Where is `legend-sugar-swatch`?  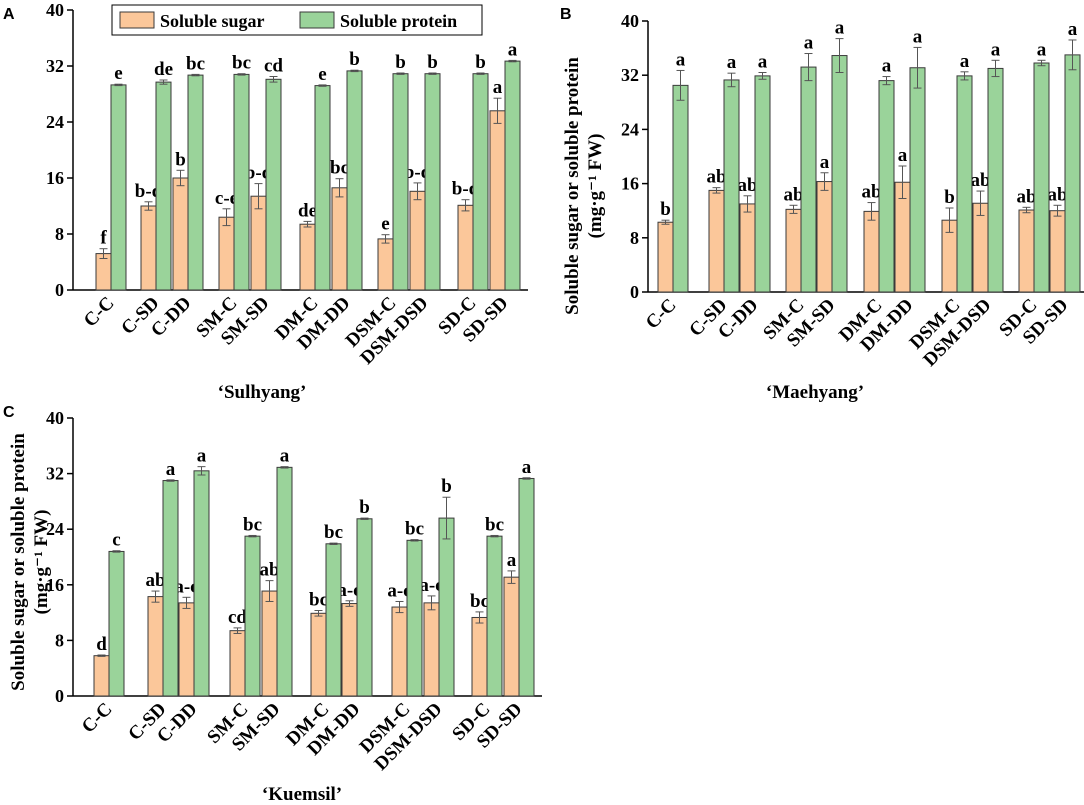 legend-sugar-swatch is located at coordinates (137, 20).